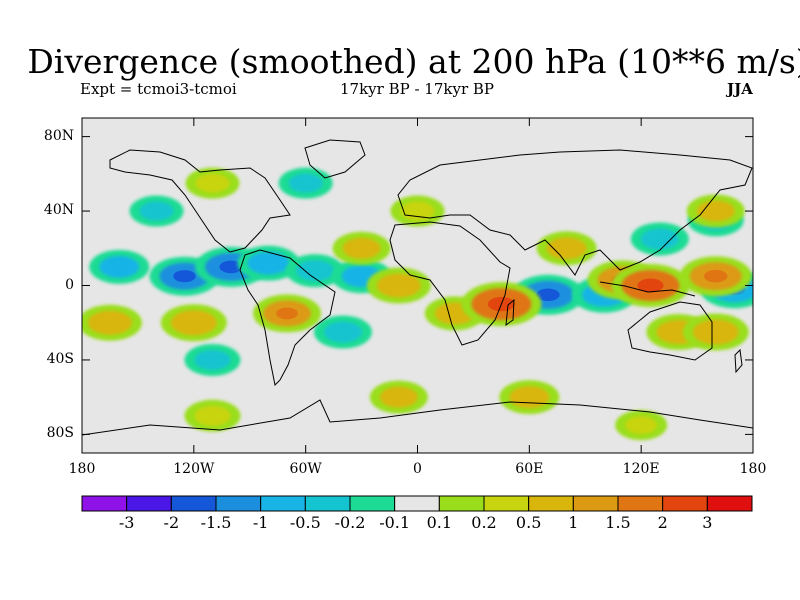 The image size is (800, 600). What do you see at coordinates (216, 522) in the screenshot?
I see `colorbar-tick-label: -1.5` at bounding box center [216, 522].